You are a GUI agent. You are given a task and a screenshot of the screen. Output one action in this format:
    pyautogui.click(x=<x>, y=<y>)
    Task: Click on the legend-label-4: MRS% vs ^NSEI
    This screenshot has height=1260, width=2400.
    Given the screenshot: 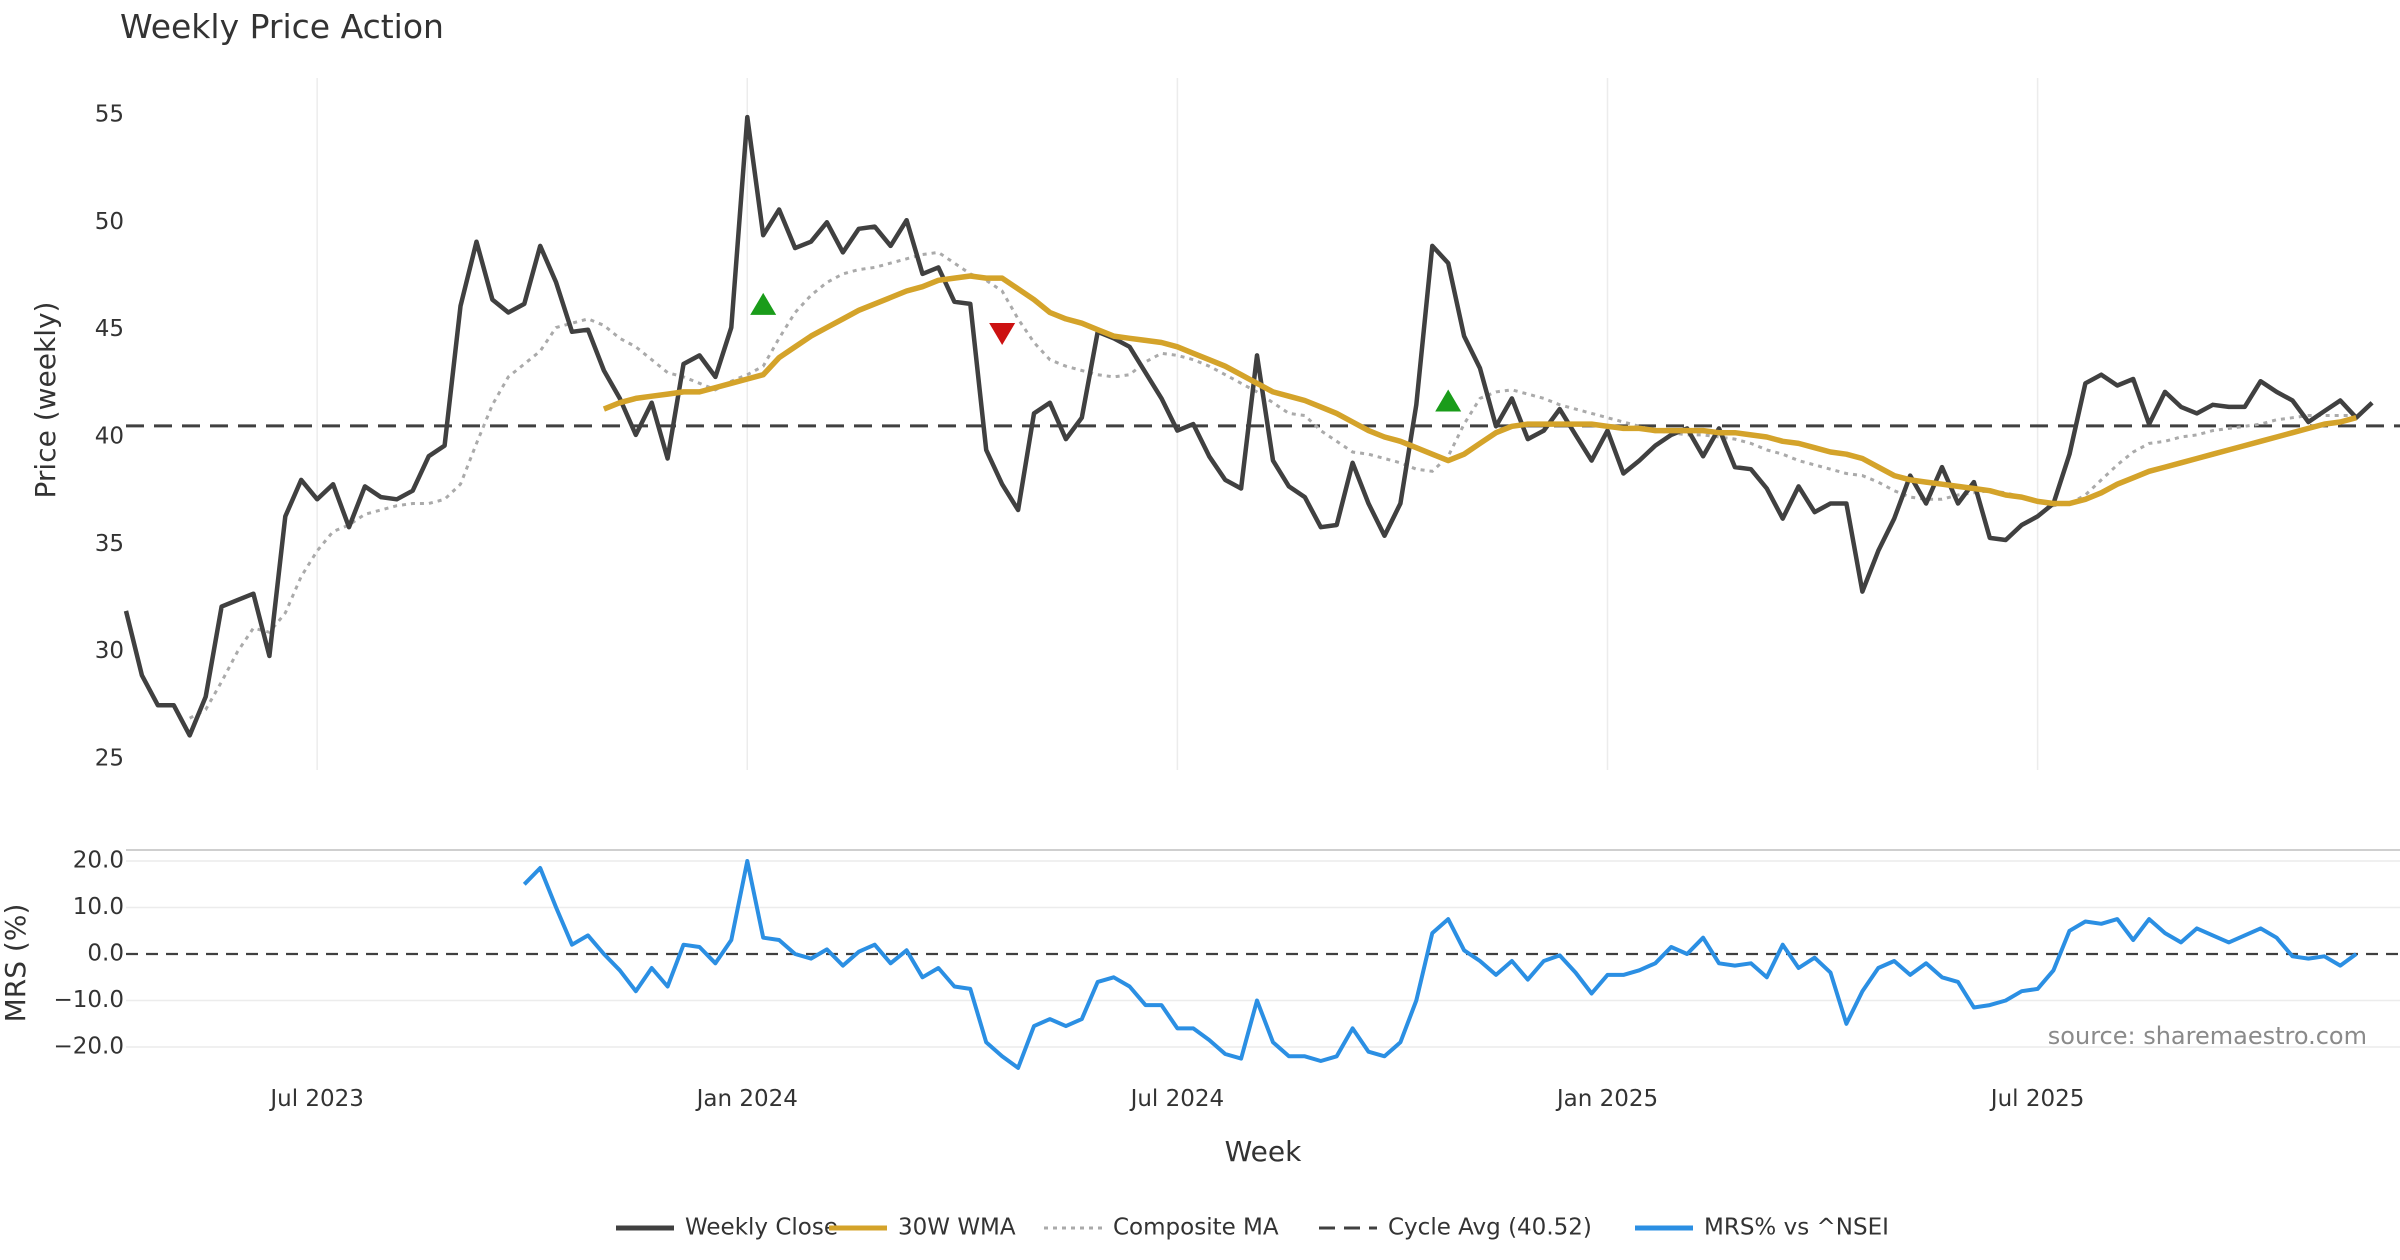 What is the action you would take?
    pyautogui.click(x=1796, y=1228)
    